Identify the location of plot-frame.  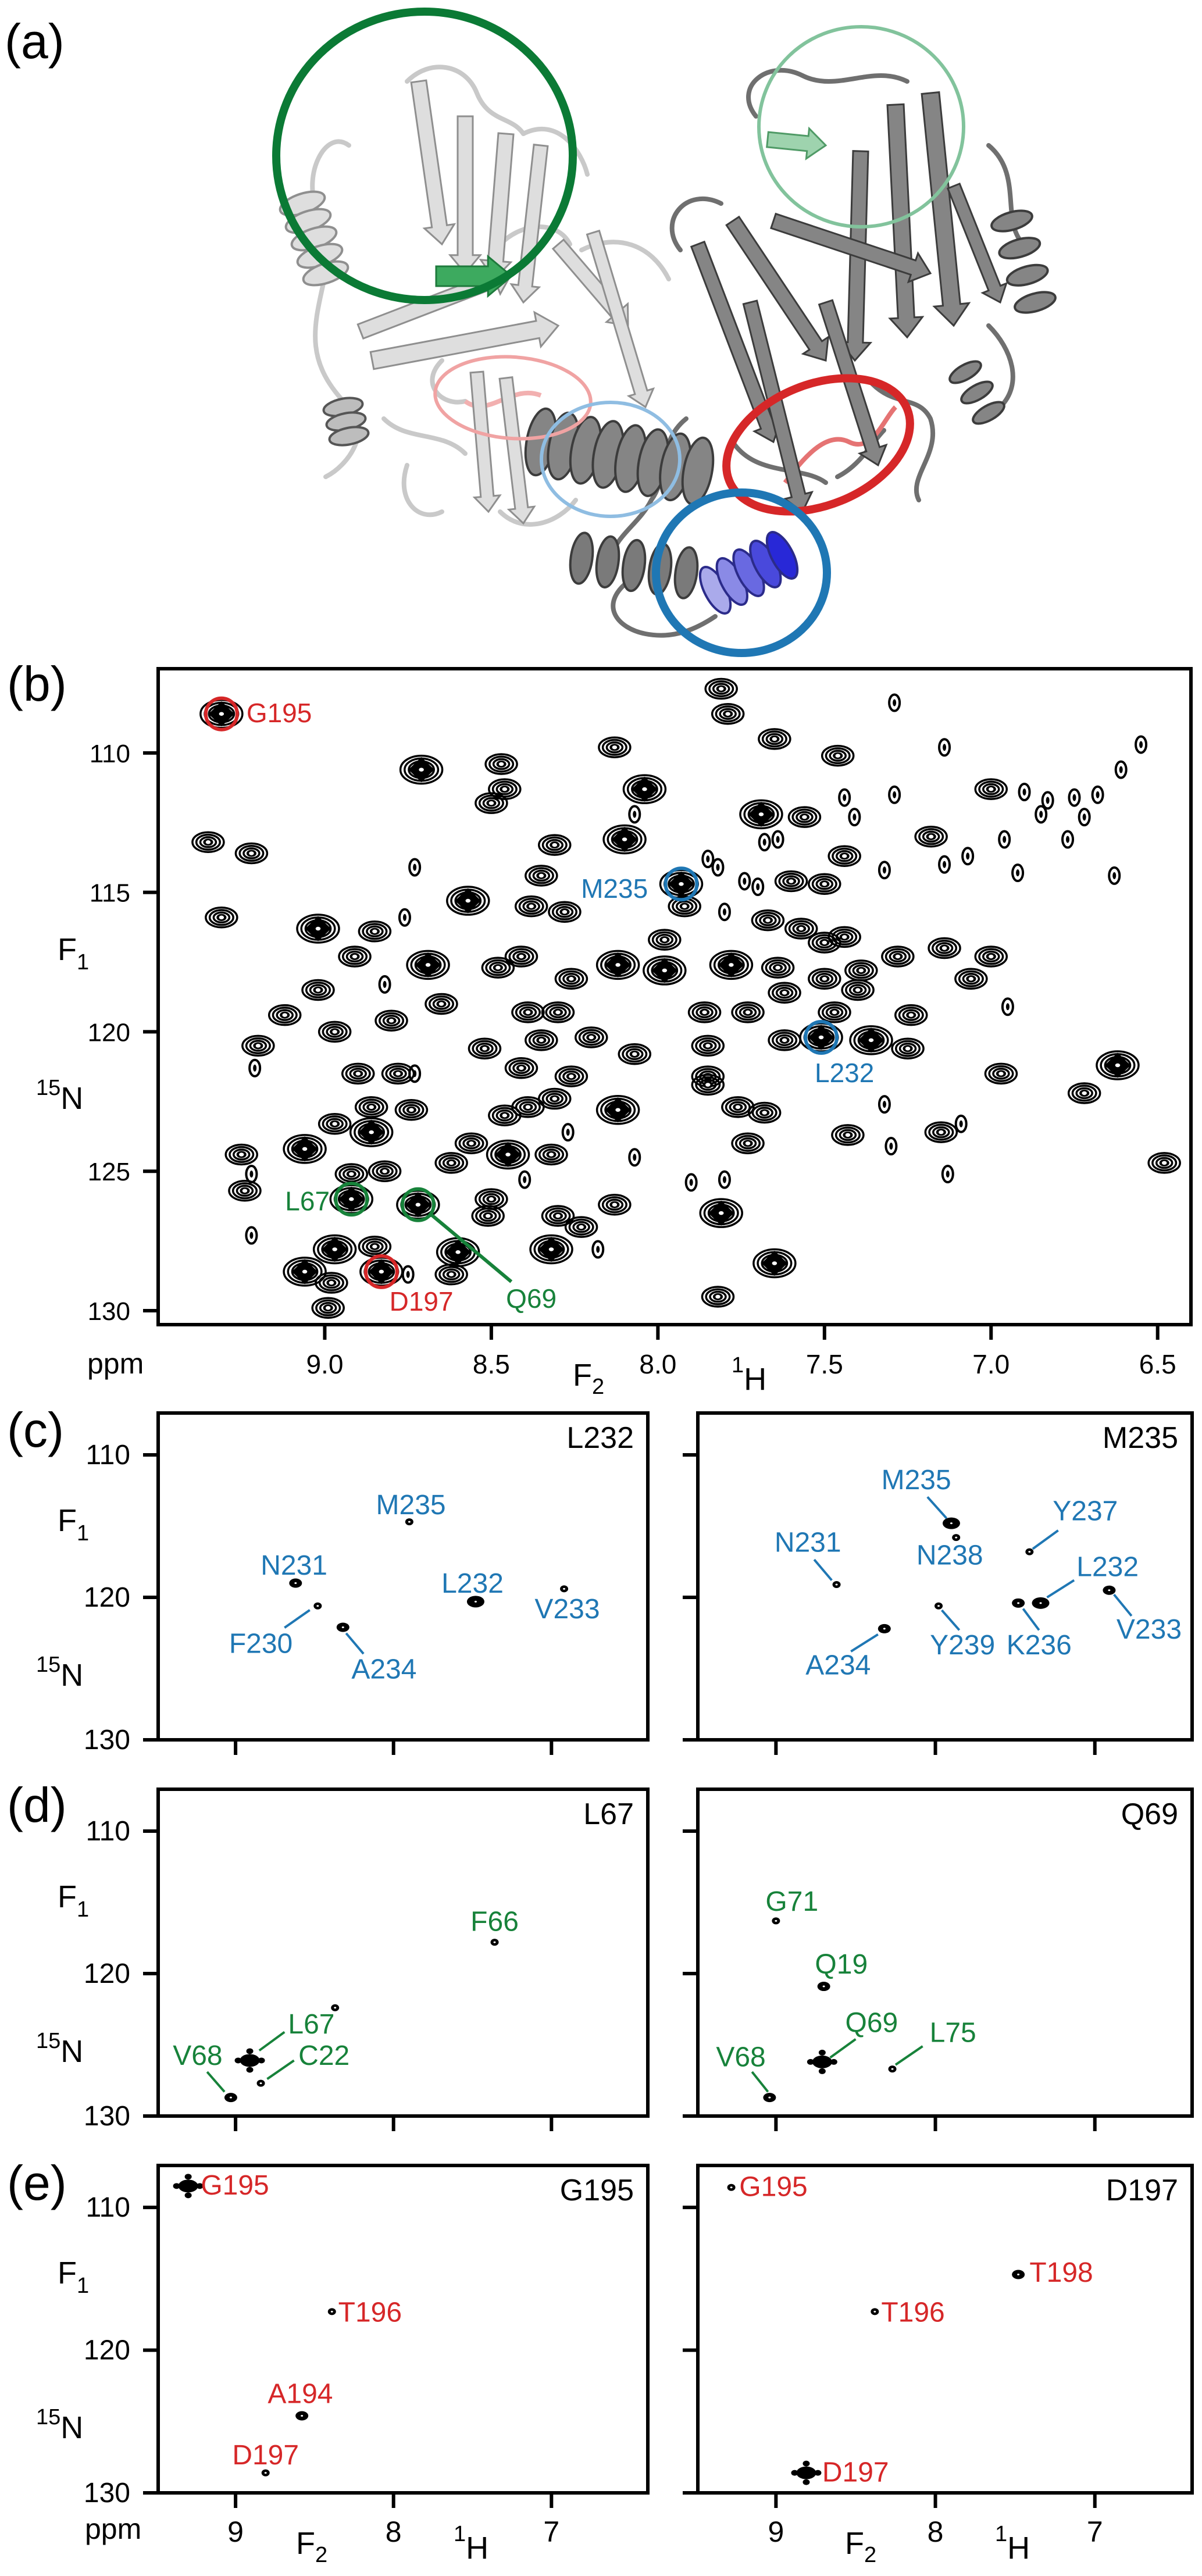
(945, 1953).